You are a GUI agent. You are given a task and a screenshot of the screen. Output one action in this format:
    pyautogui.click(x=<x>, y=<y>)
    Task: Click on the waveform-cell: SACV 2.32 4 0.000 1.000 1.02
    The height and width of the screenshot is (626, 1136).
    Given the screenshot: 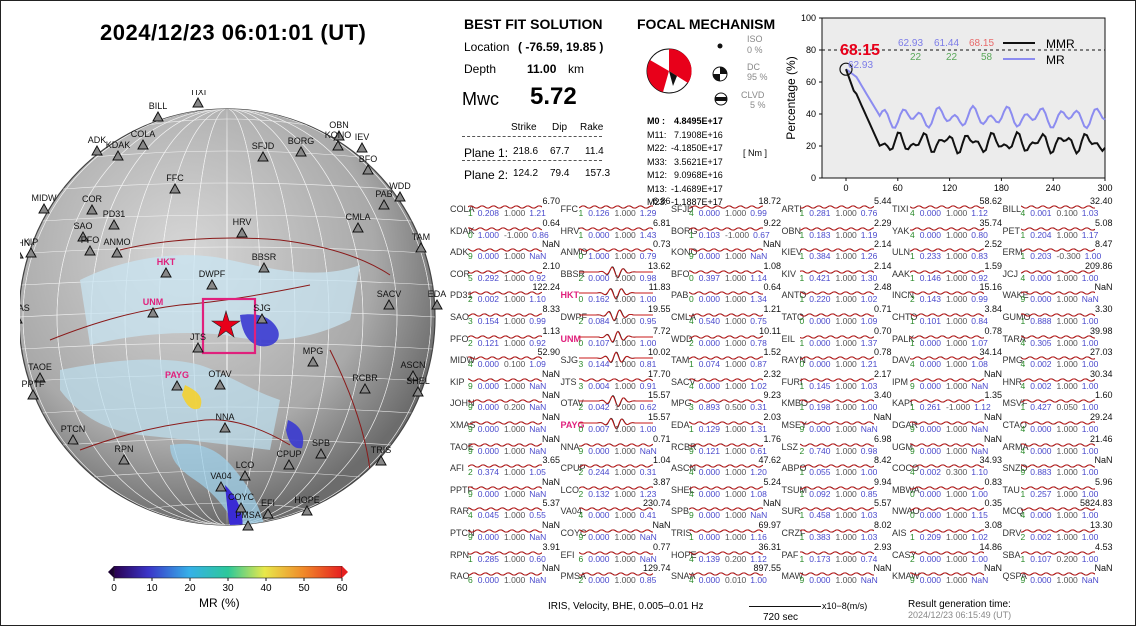 What is the action you would take?
    pyautogui.click(x=726, y=380)
    